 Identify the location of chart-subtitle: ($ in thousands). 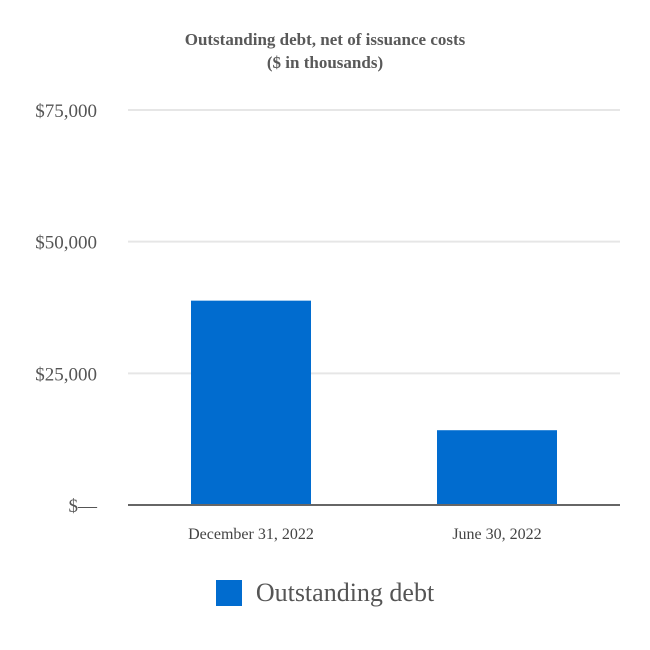
(325, 62).